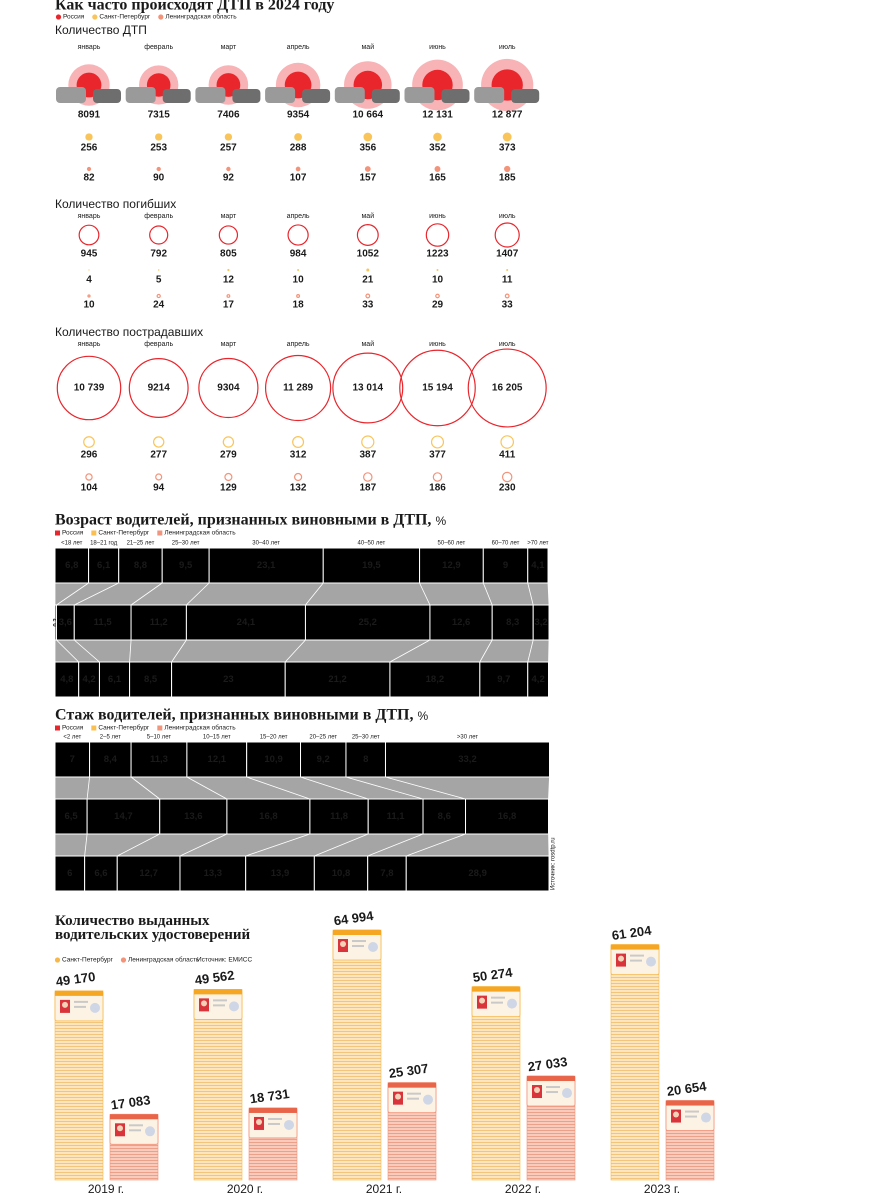 The height and width of the screenshot is (1200, 885). Describe the element at coordinates (148, 873) in the screenshot. I see `segment-label: 12,7` at that location.